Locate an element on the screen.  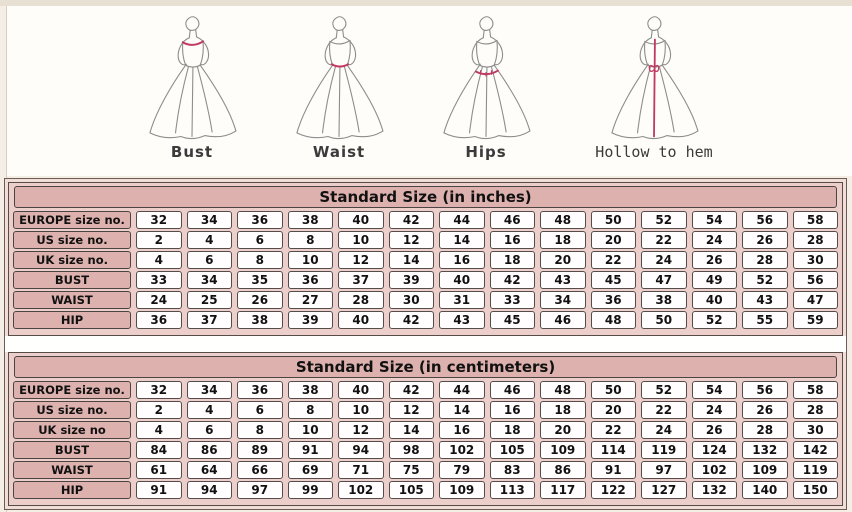
hollow-to-hem-accent-line is located at coordinates (654, 88).